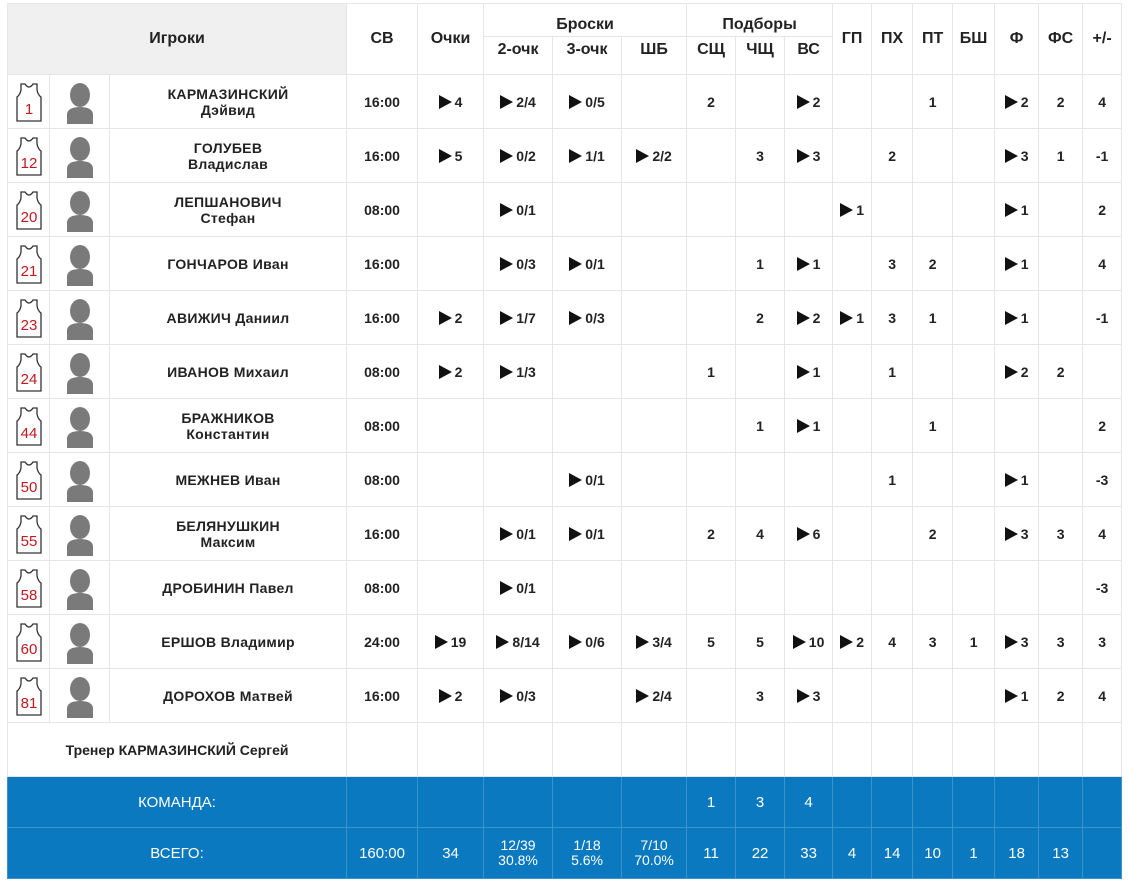 This screenshot has width=1128, height=882. Describe the element at coordinates (208, 479) in the screenshot. I see `player-surname: МЕЖНЕВ` at that location.